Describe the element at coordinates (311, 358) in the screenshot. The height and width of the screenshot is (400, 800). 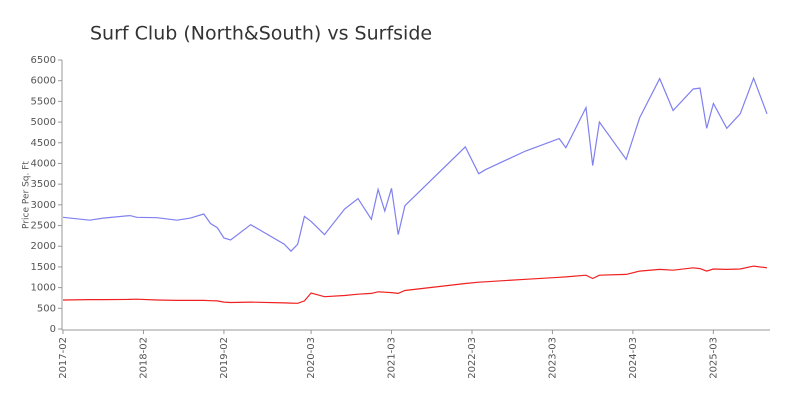
I see `x-tick-label: 2020-03` at that location.